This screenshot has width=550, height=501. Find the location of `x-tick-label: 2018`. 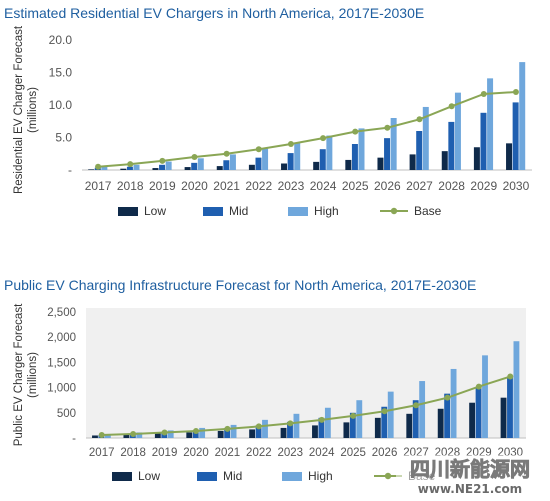

x-tick-label: 2018 is located at coordinates (133, 453).